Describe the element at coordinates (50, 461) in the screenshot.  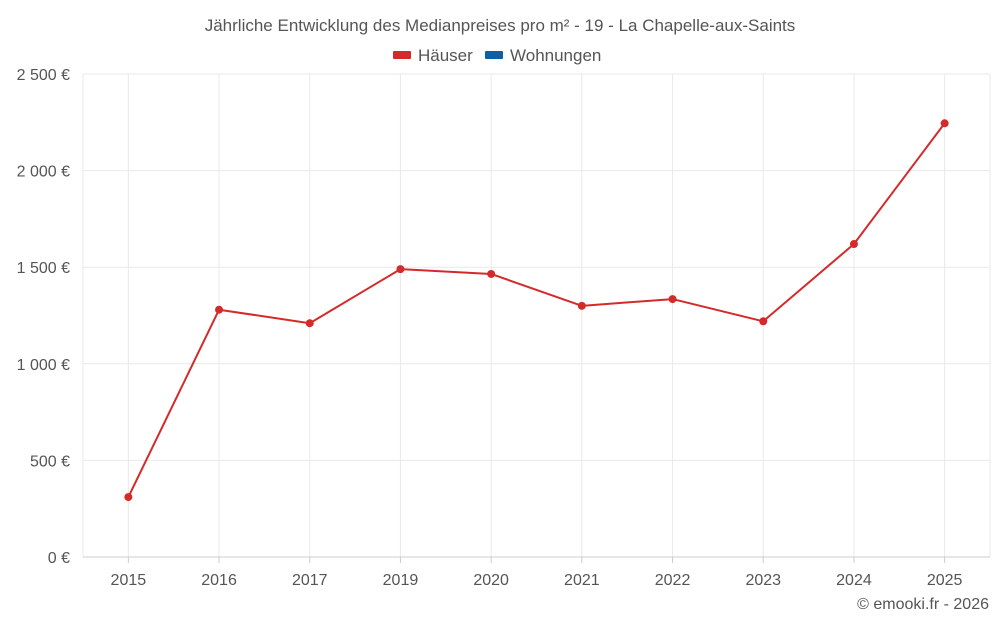
I see `y-tick-label: 500 €` at that location.